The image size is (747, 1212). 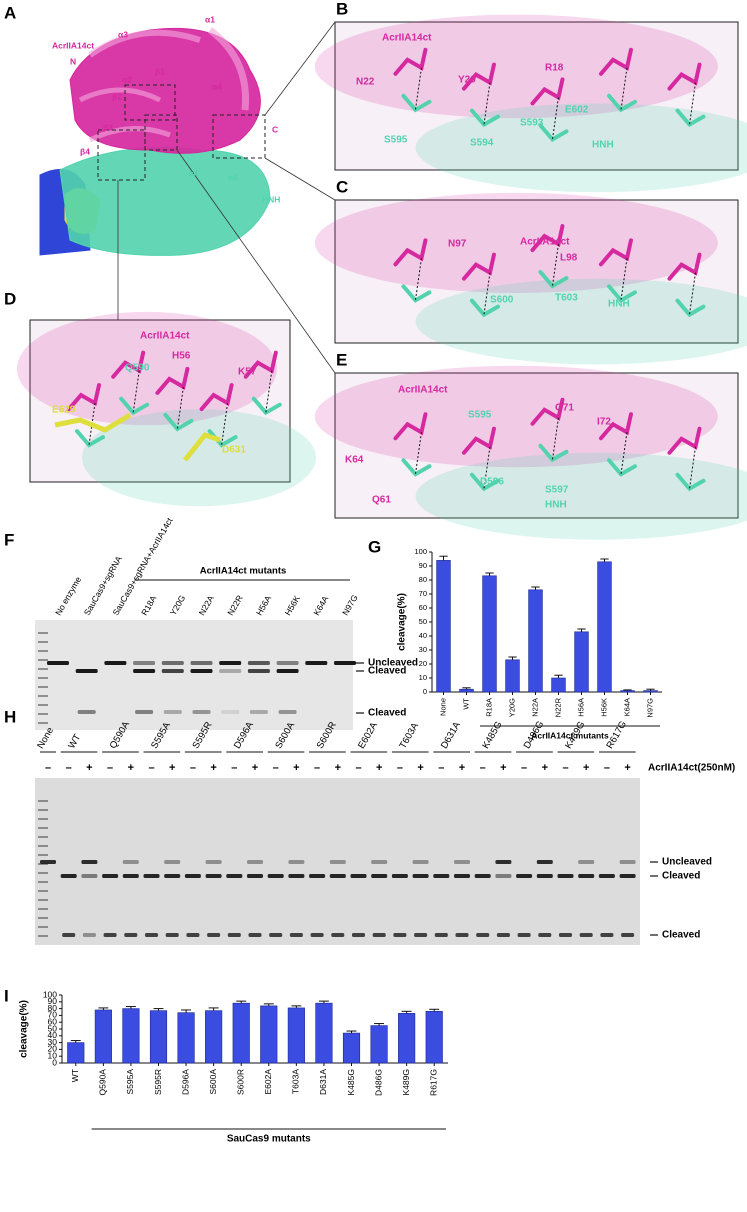 I want to click on lane-label: SauCas9+sgRNA+AcrIIA14ct, so click(x=142, y=566).